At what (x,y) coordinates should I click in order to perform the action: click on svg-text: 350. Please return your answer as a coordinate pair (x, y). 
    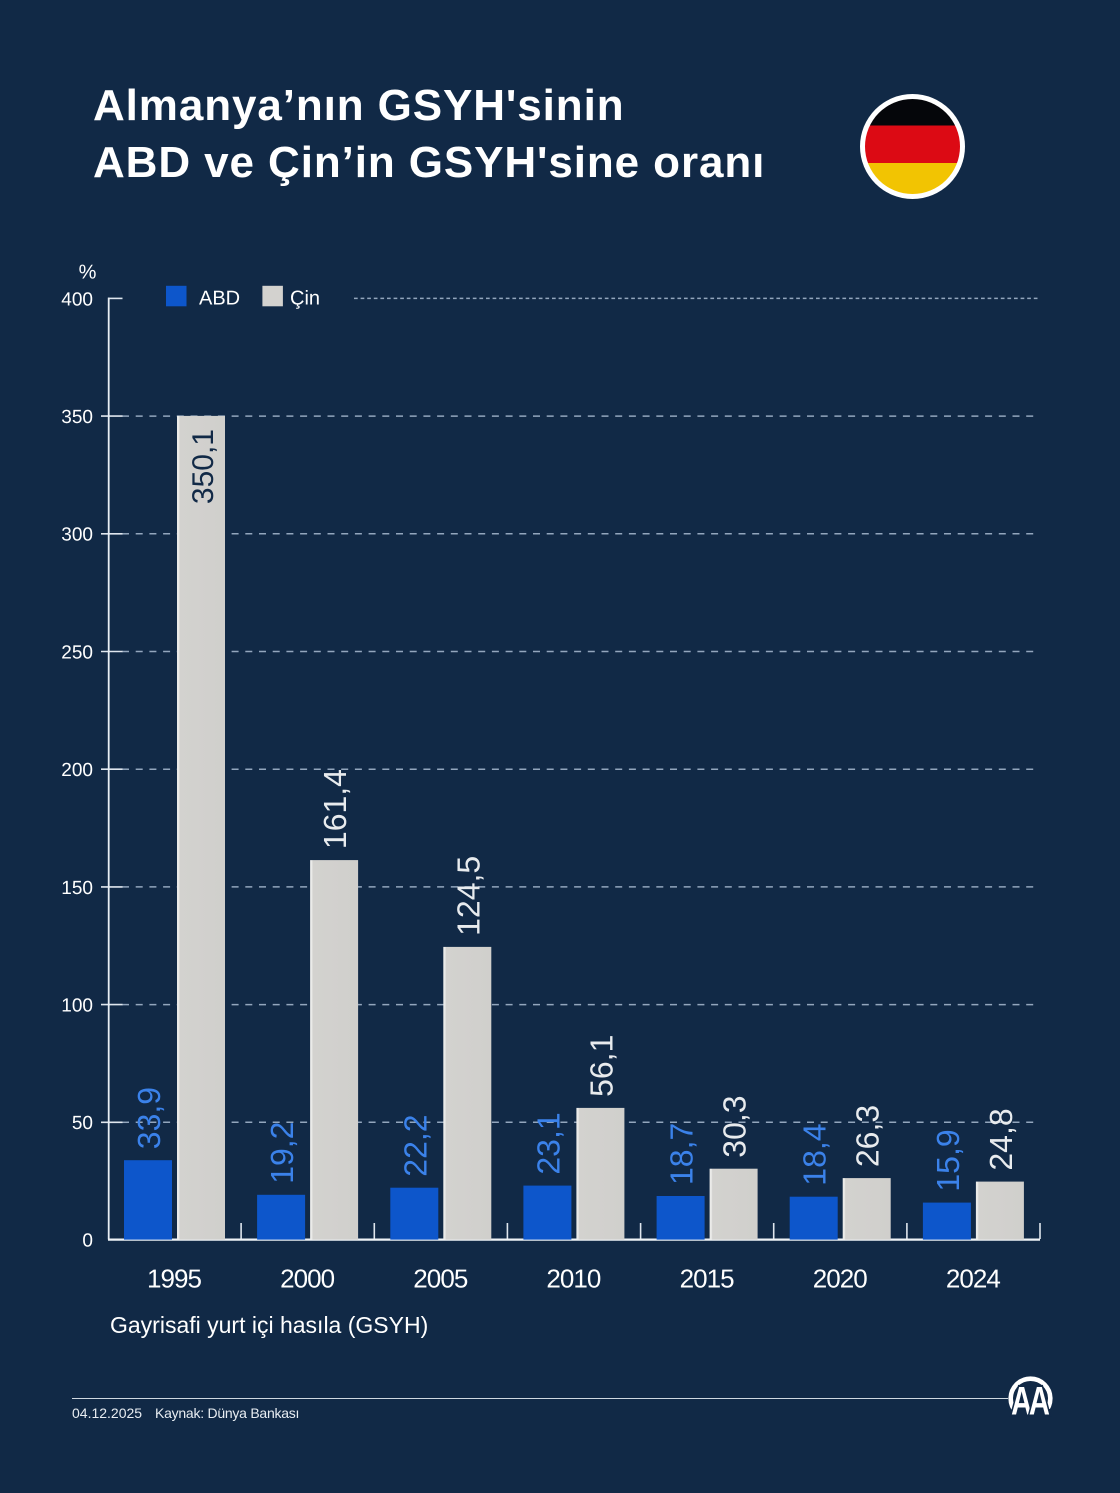
    Looking at the image, I should click on (77, 417).